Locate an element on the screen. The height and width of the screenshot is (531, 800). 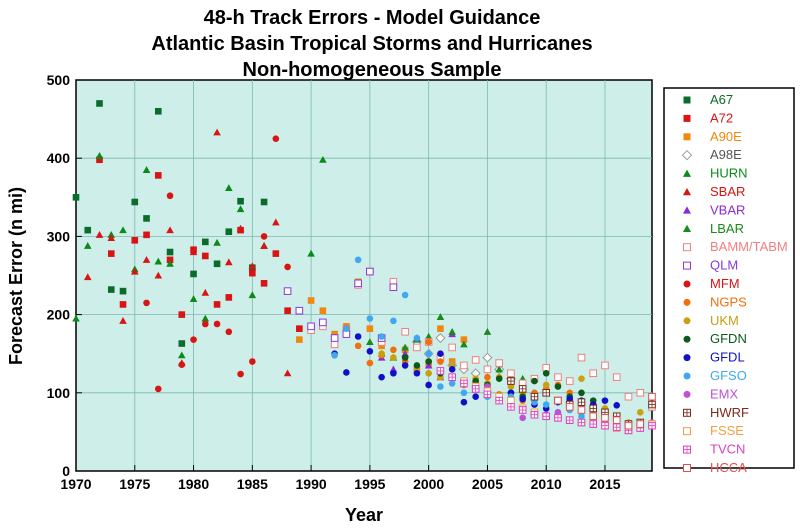
legend-label-tvcn: TVCN is located at coordinates (727, 449).